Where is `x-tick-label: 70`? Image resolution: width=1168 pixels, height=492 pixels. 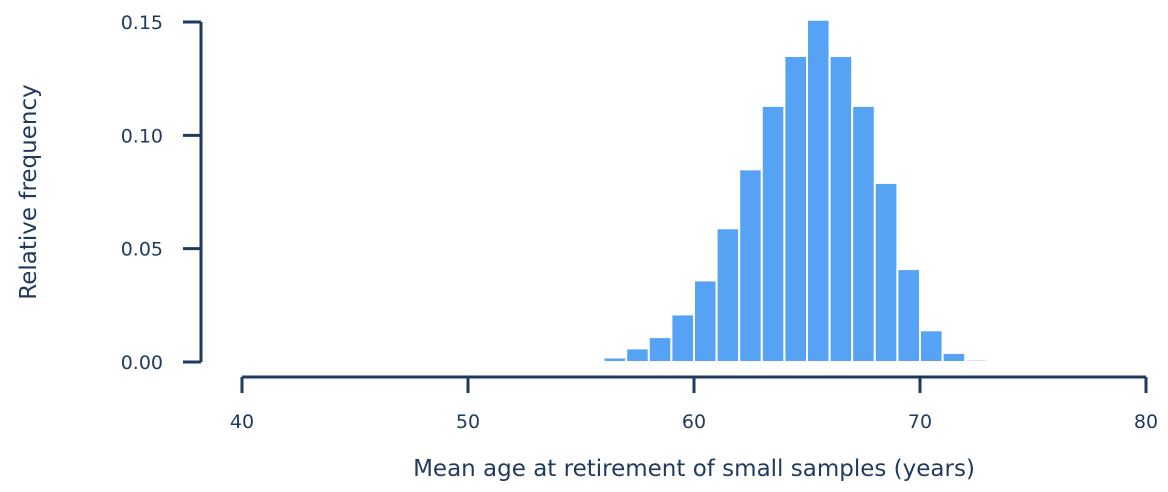 x-tick-label: 70 is located at coordinates (920, 422).